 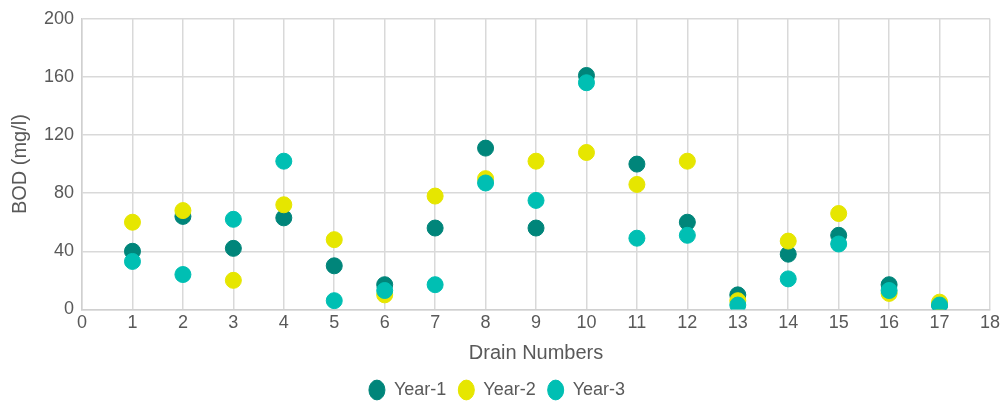 What do you see at coordinates (59, 17) in the screenshot?
I see `y-tick-label: 200` at bounding box center [59, 17].